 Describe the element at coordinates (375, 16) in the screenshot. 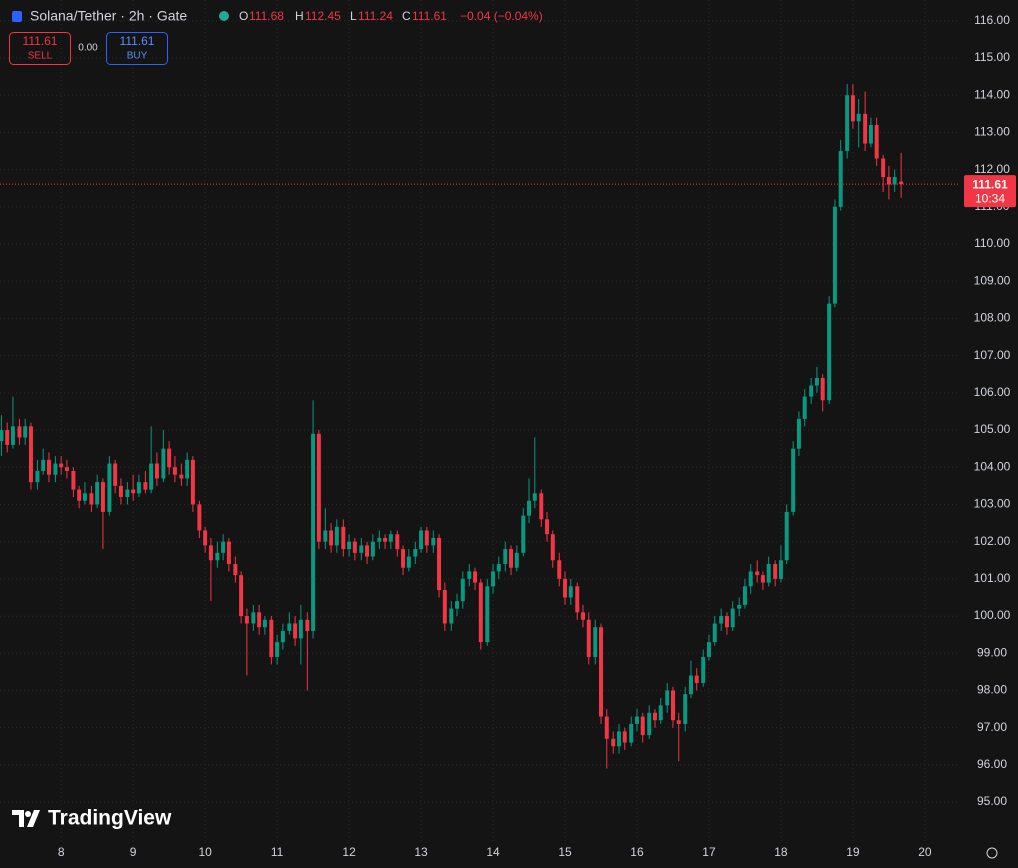

I see `low: 111.24` at that location.